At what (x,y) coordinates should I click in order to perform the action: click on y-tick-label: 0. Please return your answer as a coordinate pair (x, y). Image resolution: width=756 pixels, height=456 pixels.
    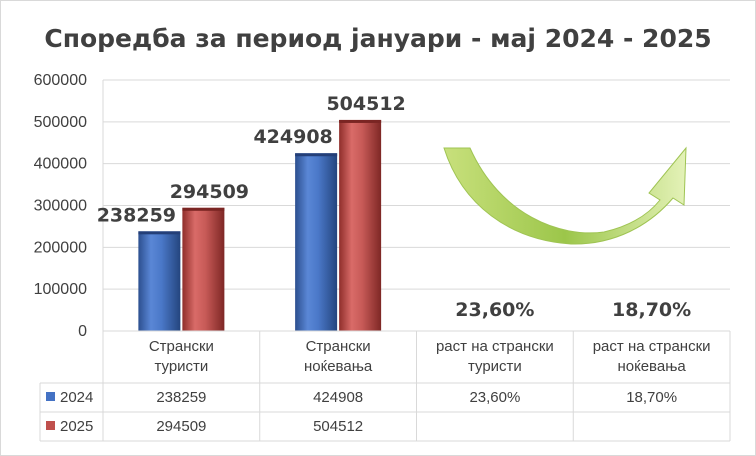
    Looking at the image, I should click on (82, 331).